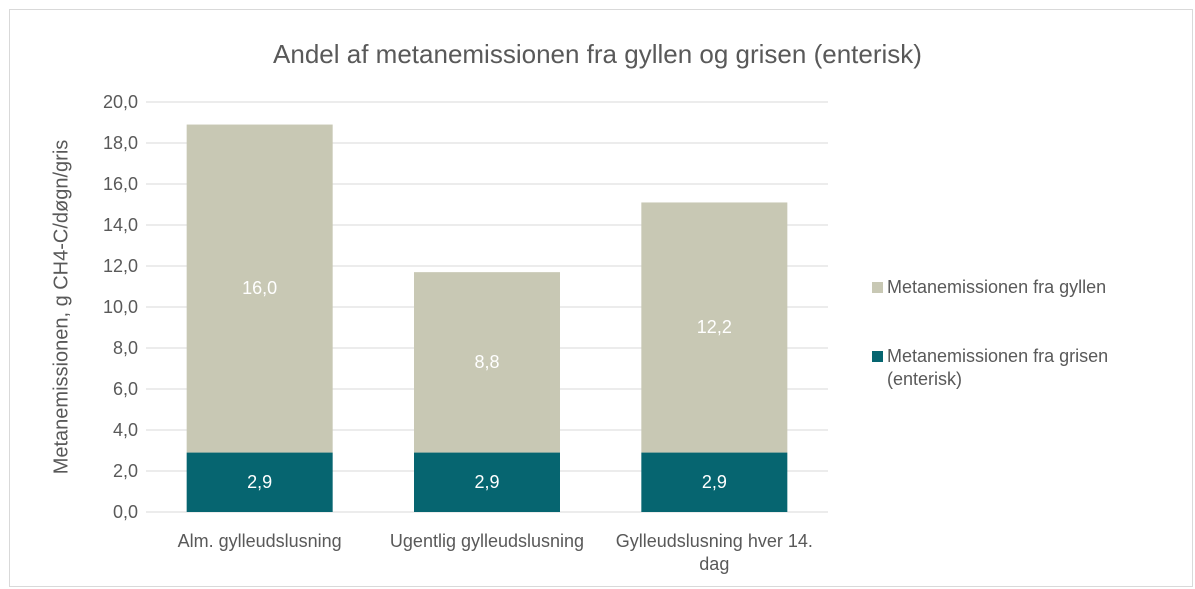 The width and height of the screenshot is (1195, 589). Describe the element at coordinates (120, 142) in the screenshot. I see `y-tick-label: 18,0` at that location.